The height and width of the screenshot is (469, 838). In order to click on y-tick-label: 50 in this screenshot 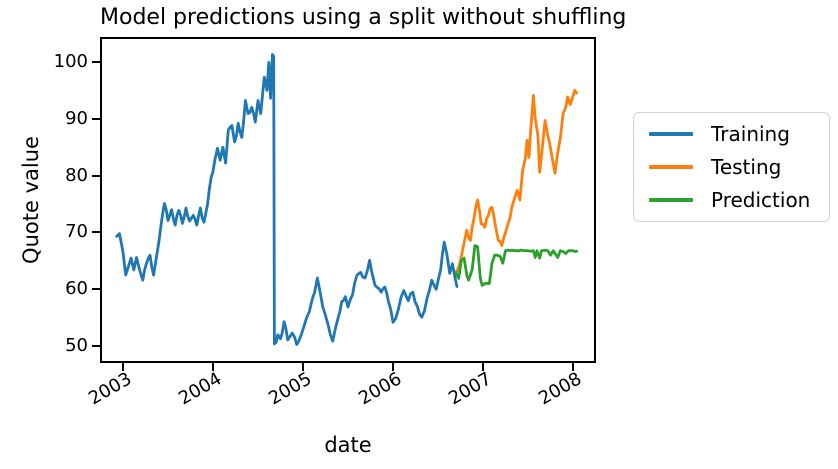, I will do `click(76, 346)`.